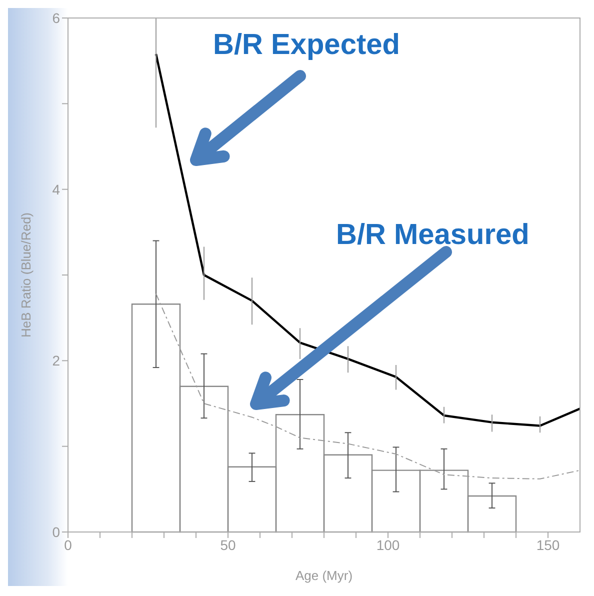  What do you see at coordinates (68, 544) in the screenshot?
I see `x-tick-label: 0` at bounding box center [68, 544].